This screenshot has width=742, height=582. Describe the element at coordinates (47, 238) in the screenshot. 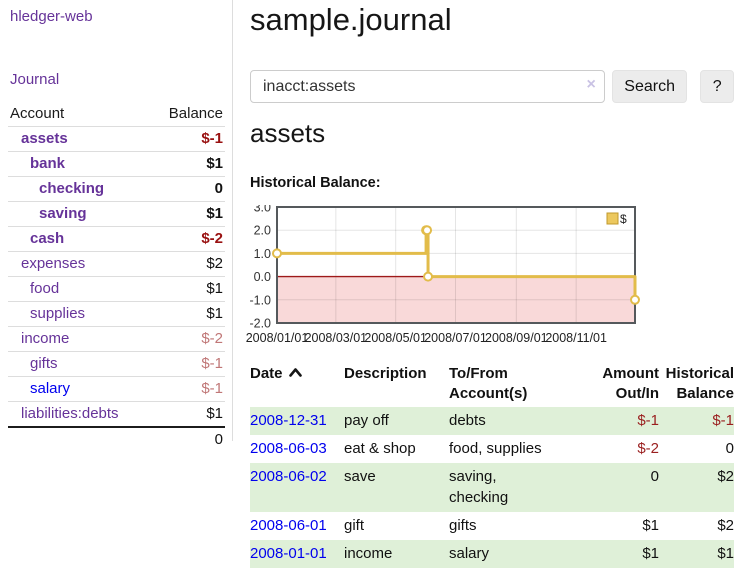

I see `account-link: cash` at that location.